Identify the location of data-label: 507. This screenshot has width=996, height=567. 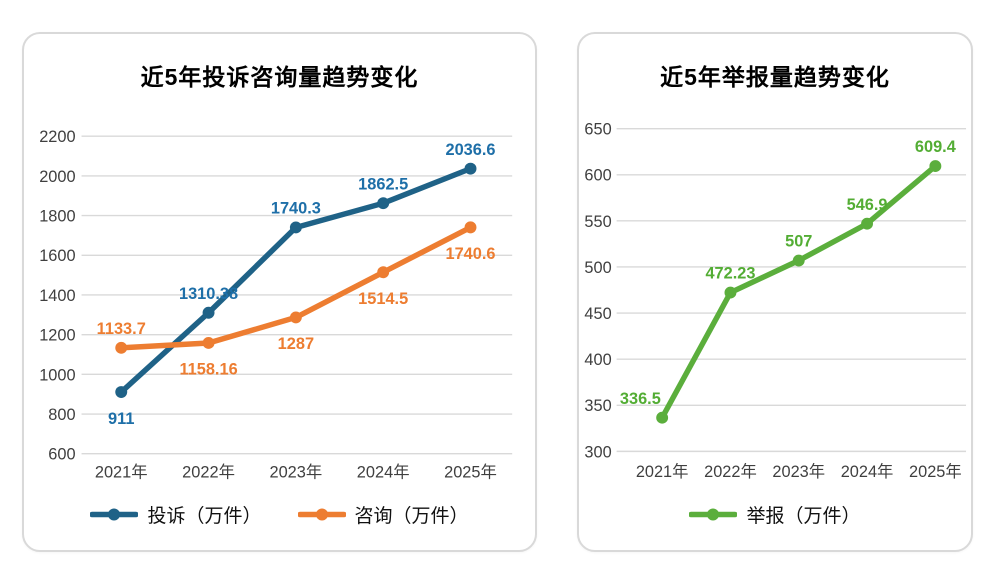
(798, 242).